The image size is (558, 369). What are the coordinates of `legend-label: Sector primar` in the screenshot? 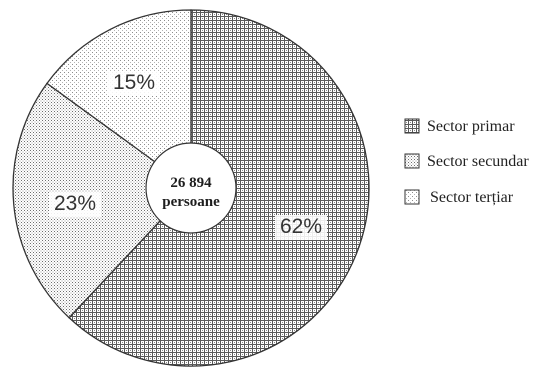 It's located at (471, 126).